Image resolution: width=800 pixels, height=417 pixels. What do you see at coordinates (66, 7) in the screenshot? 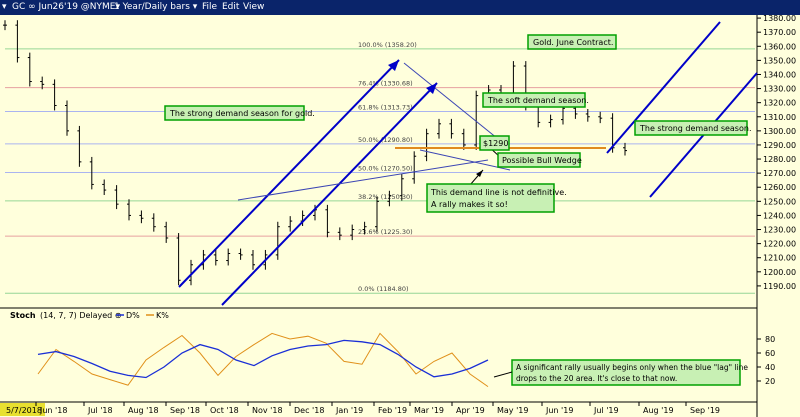
I see `symbol-selector: GC ∞ Jun26'19 @NYME▾` at bounding box center [66, 7].